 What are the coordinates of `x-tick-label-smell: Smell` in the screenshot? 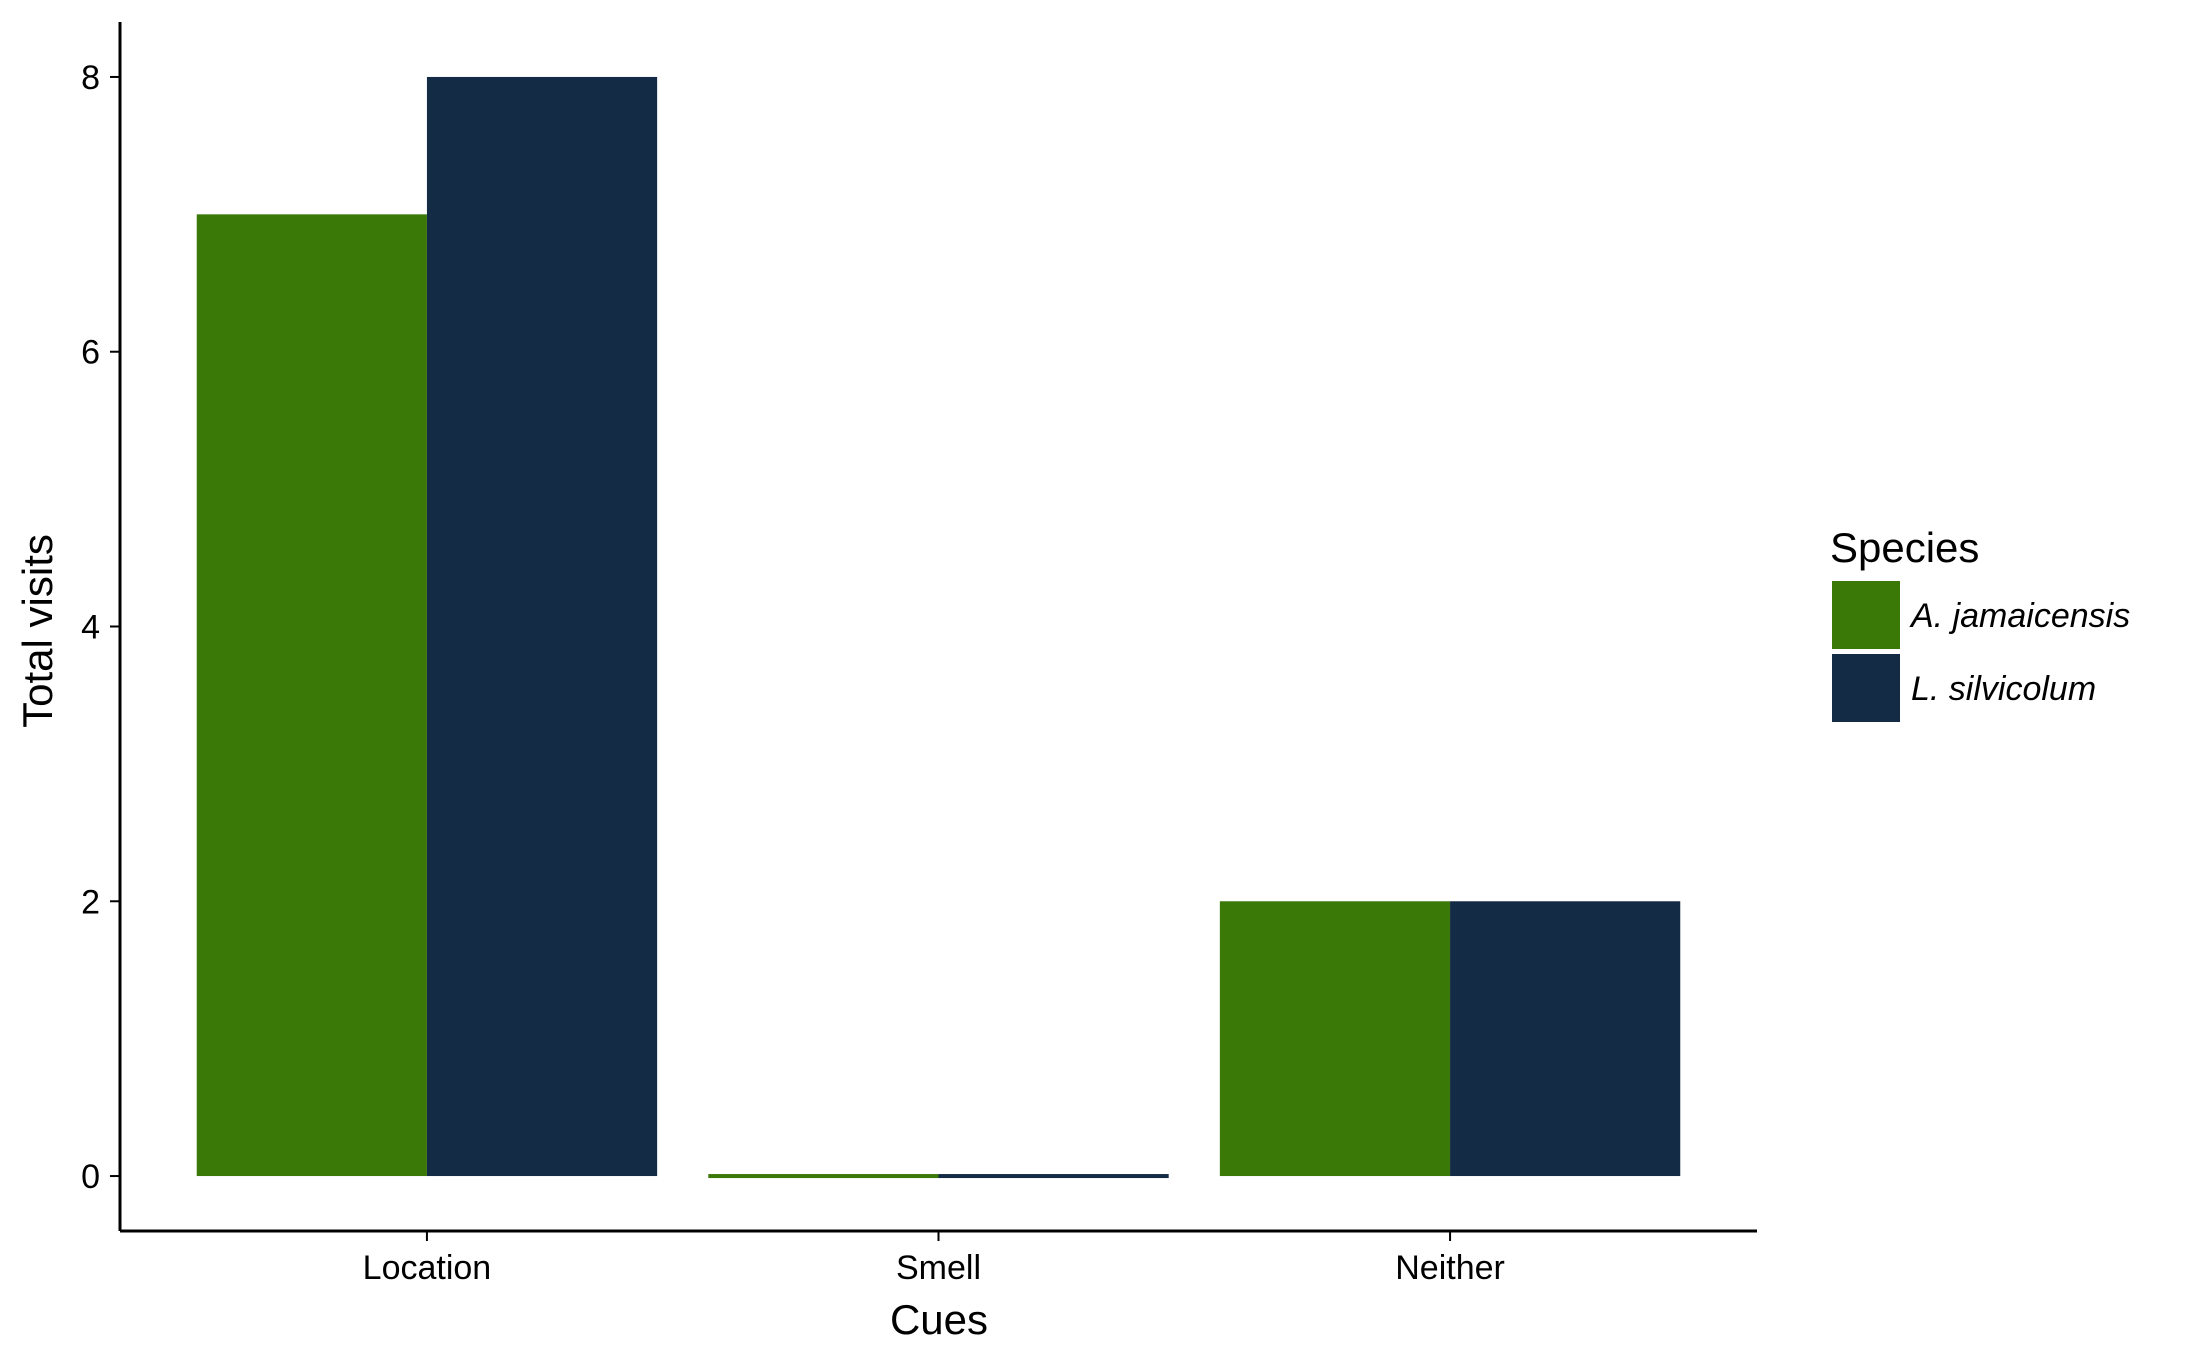 It's located at (938, 1268).